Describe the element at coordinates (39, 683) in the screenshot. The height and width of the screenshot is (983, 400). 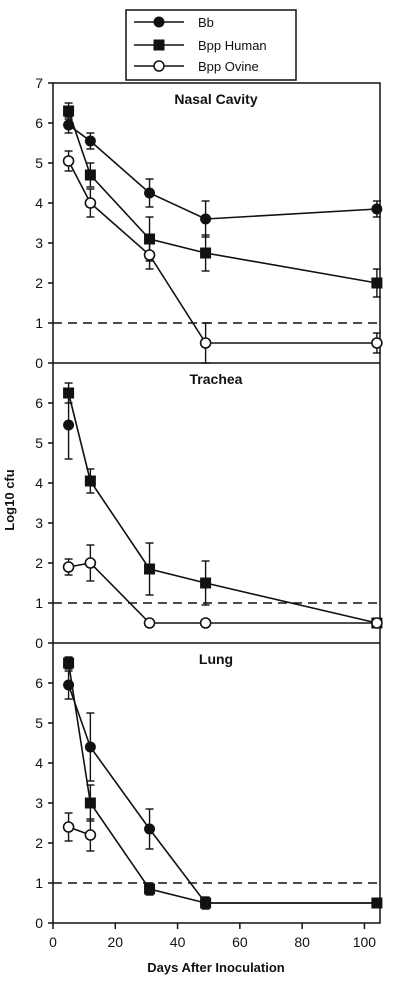
I see `y-tick-label-lung-6: 6` at that location.